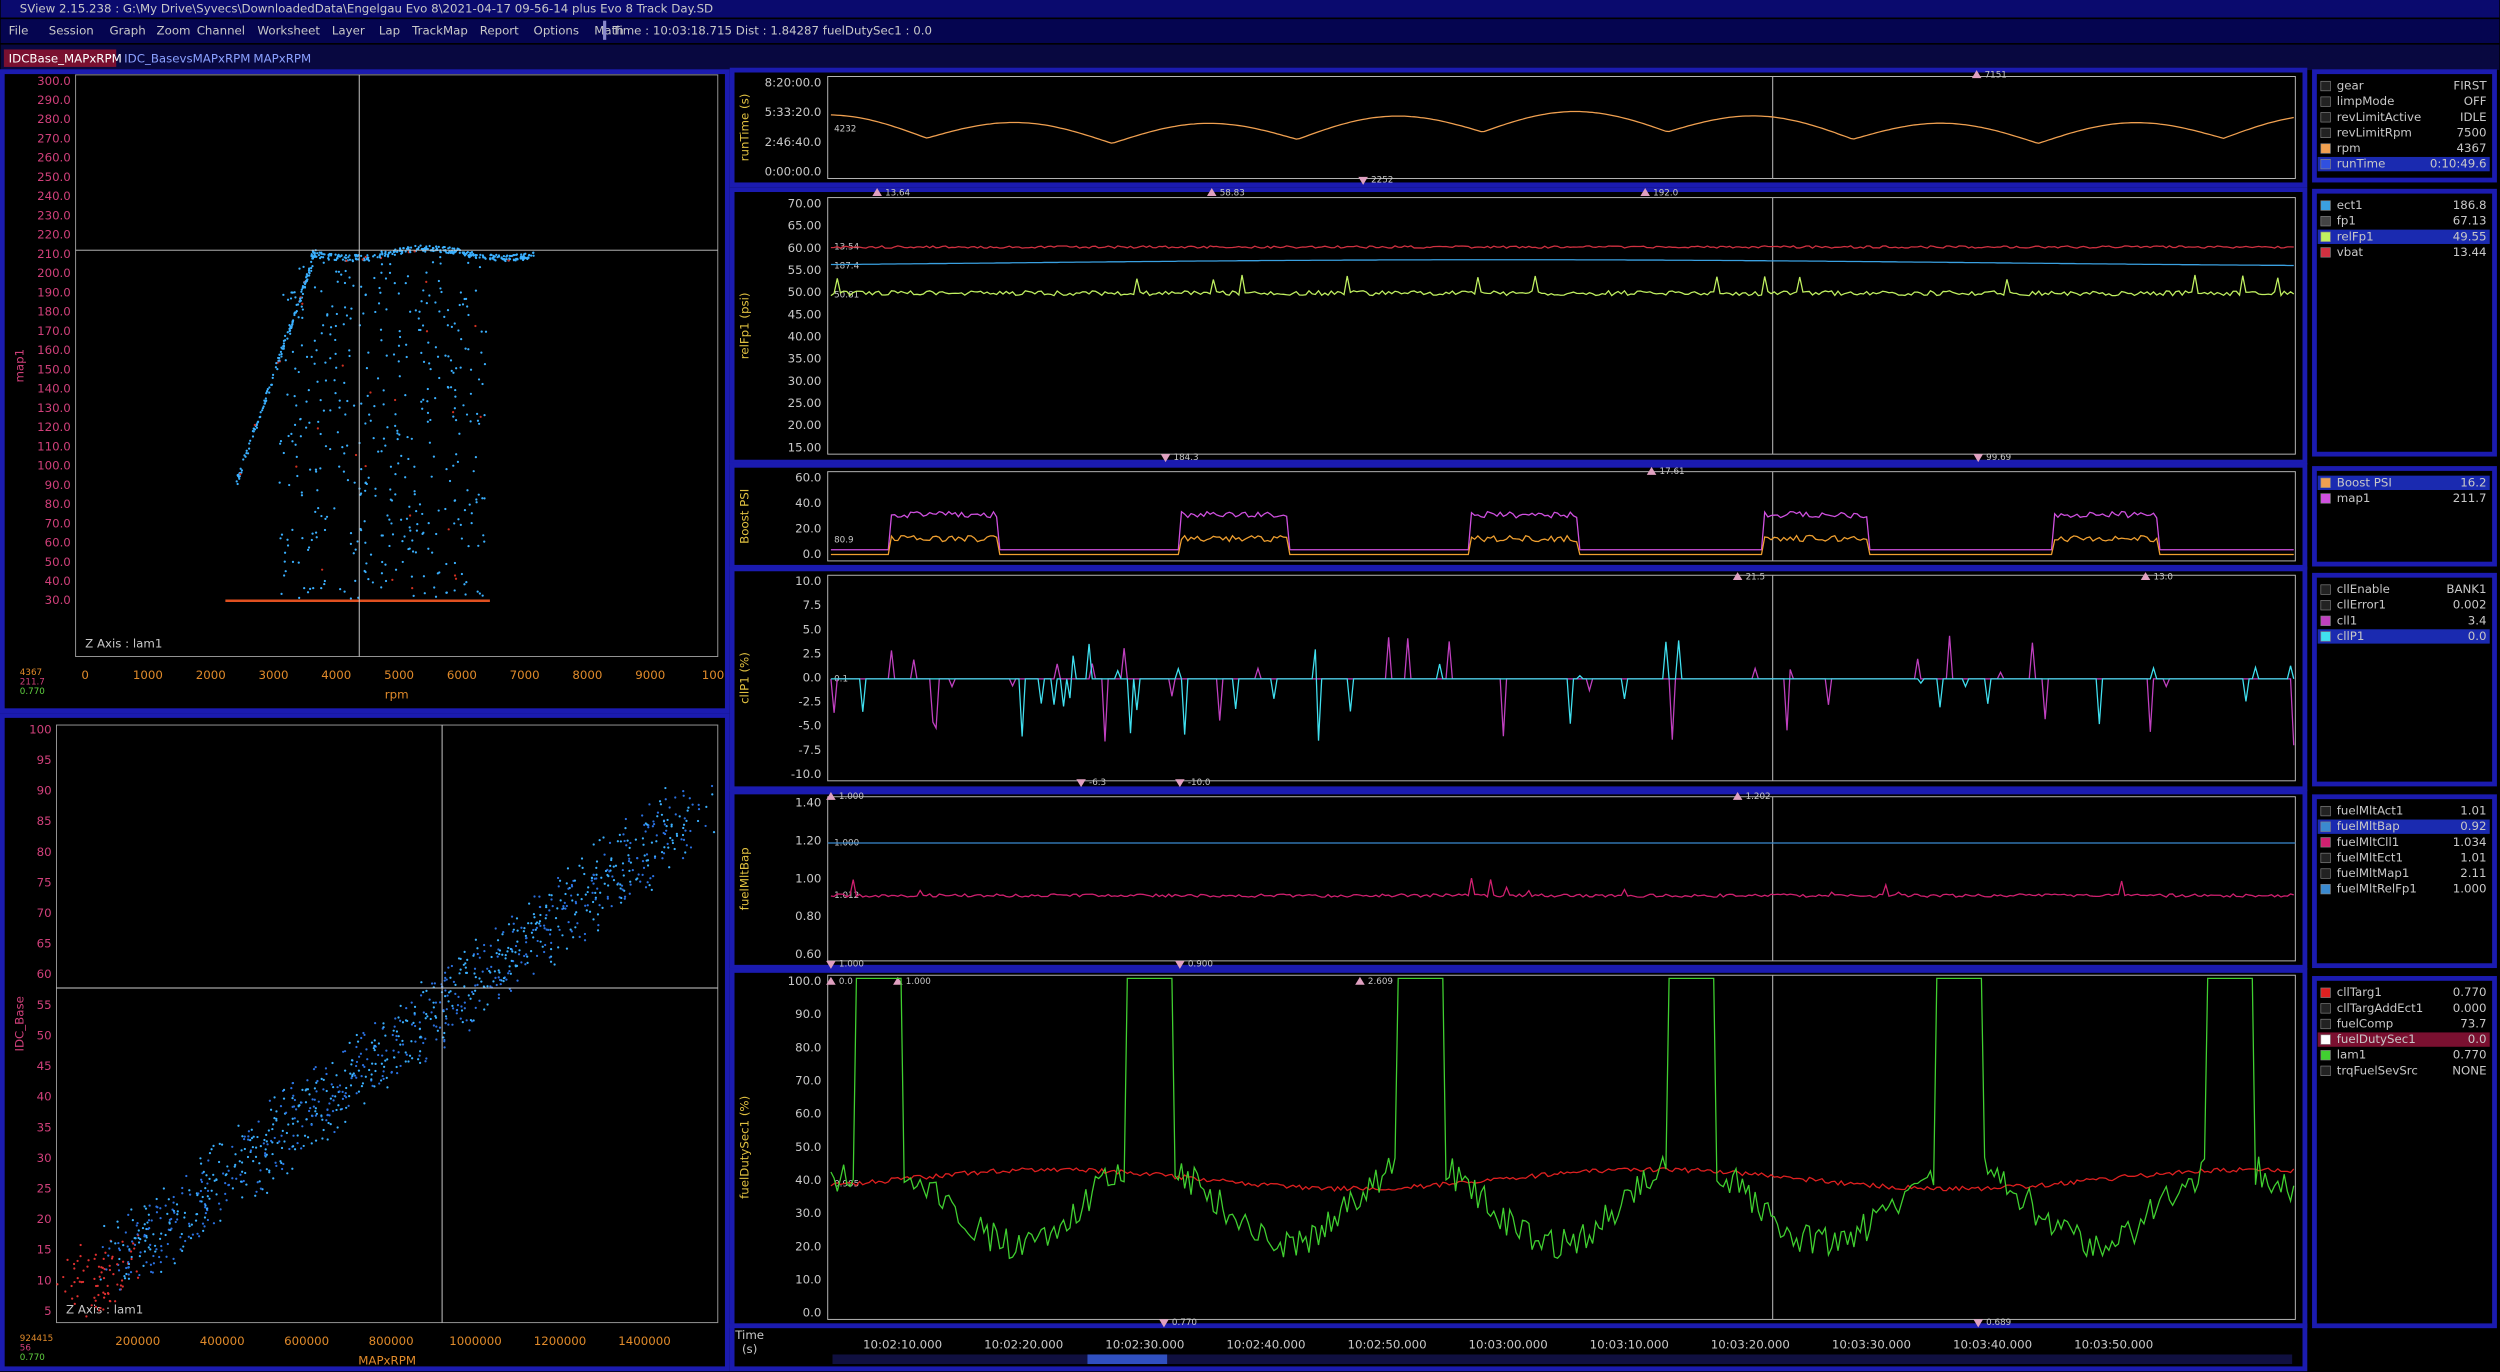 The width and height of the screenshot is (2500, 1372). Describe the element at coordinates (439, 31) in the screenshot. I see `menu-item: TrackMap` at that location.